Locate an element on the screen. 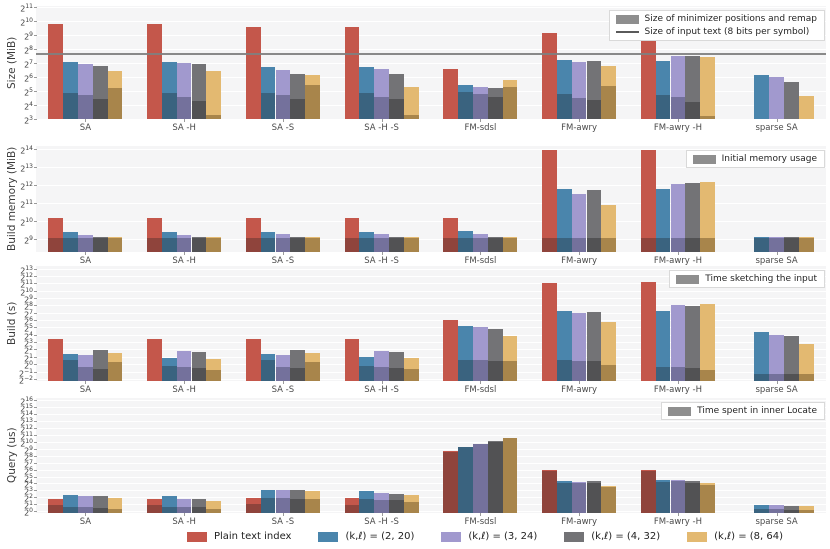 The width and height of the screenshot is (830, 549). bar-dark-FM-awry-blue is located at coordinates (564, 245).